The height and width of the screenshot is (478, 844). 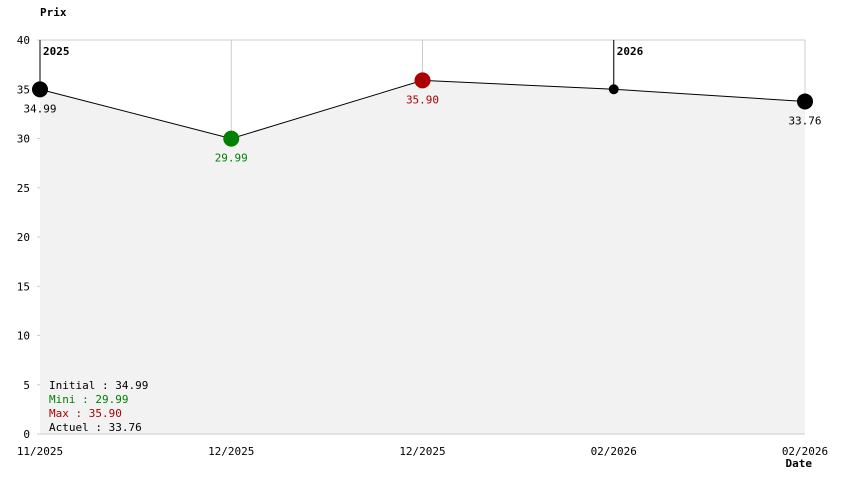 What do you see at coordinates (23, 188) in the screenshot?
I see `y-tick-label: 25` at bounding box center [23, 188].